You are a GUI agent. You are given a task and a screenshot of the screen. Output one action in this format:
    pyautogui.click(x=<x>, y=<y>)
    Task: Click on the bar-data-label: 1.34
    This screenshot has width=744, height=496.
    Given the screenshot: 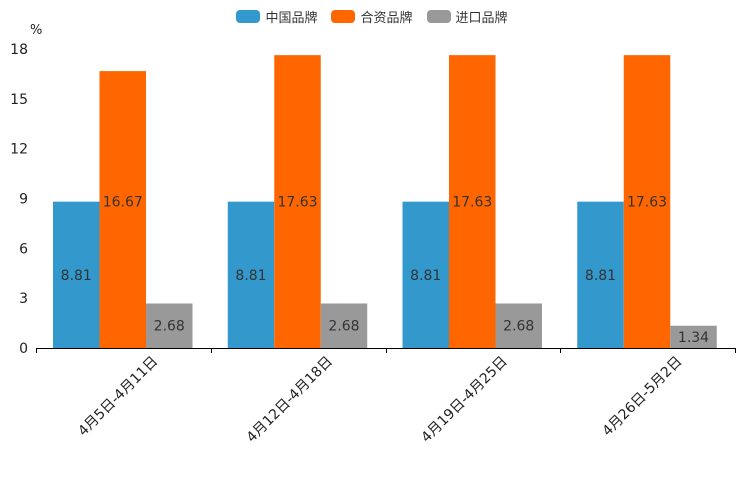 What is the action you would take?
    pyautogui.click(x=693, y=338)
    